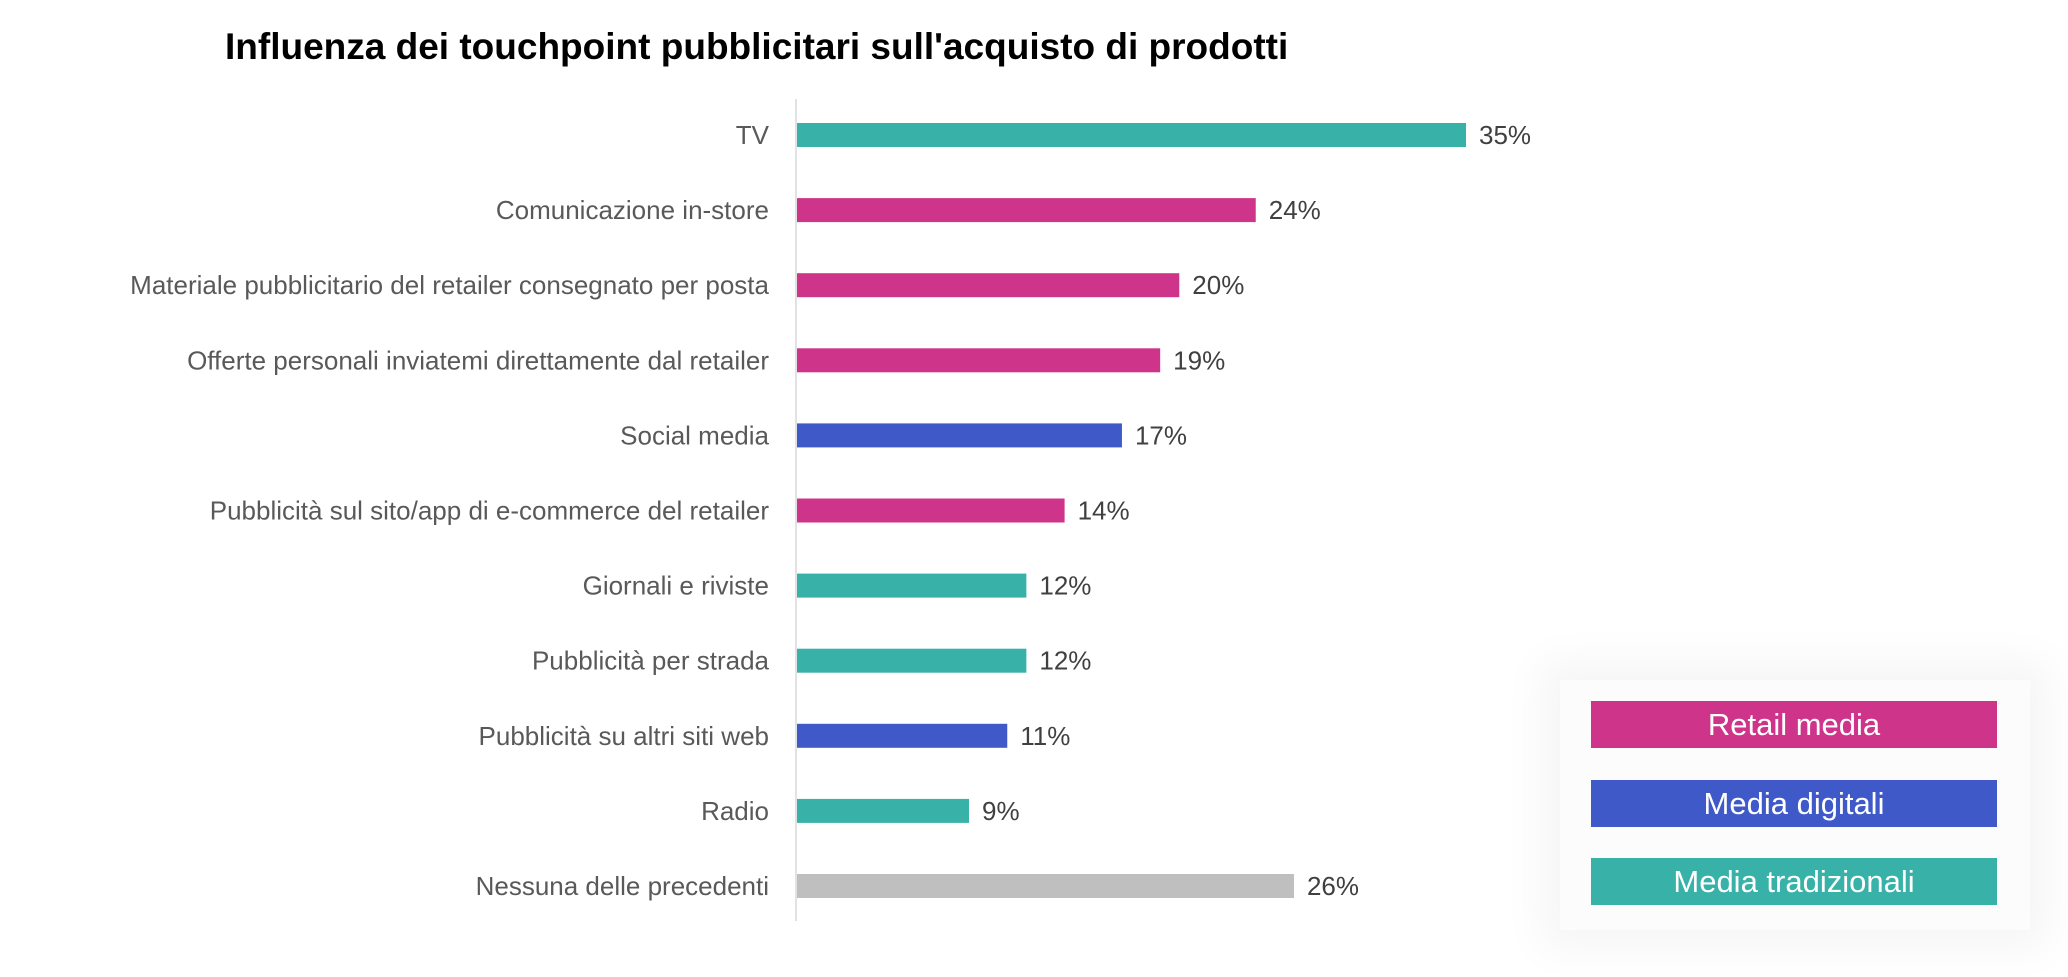 Image resolution: width=2068 pixels, height=977 pixels. Describe the element at coordinates (735, 811) in the screenshot. I see `category-label: Radio` at that location.